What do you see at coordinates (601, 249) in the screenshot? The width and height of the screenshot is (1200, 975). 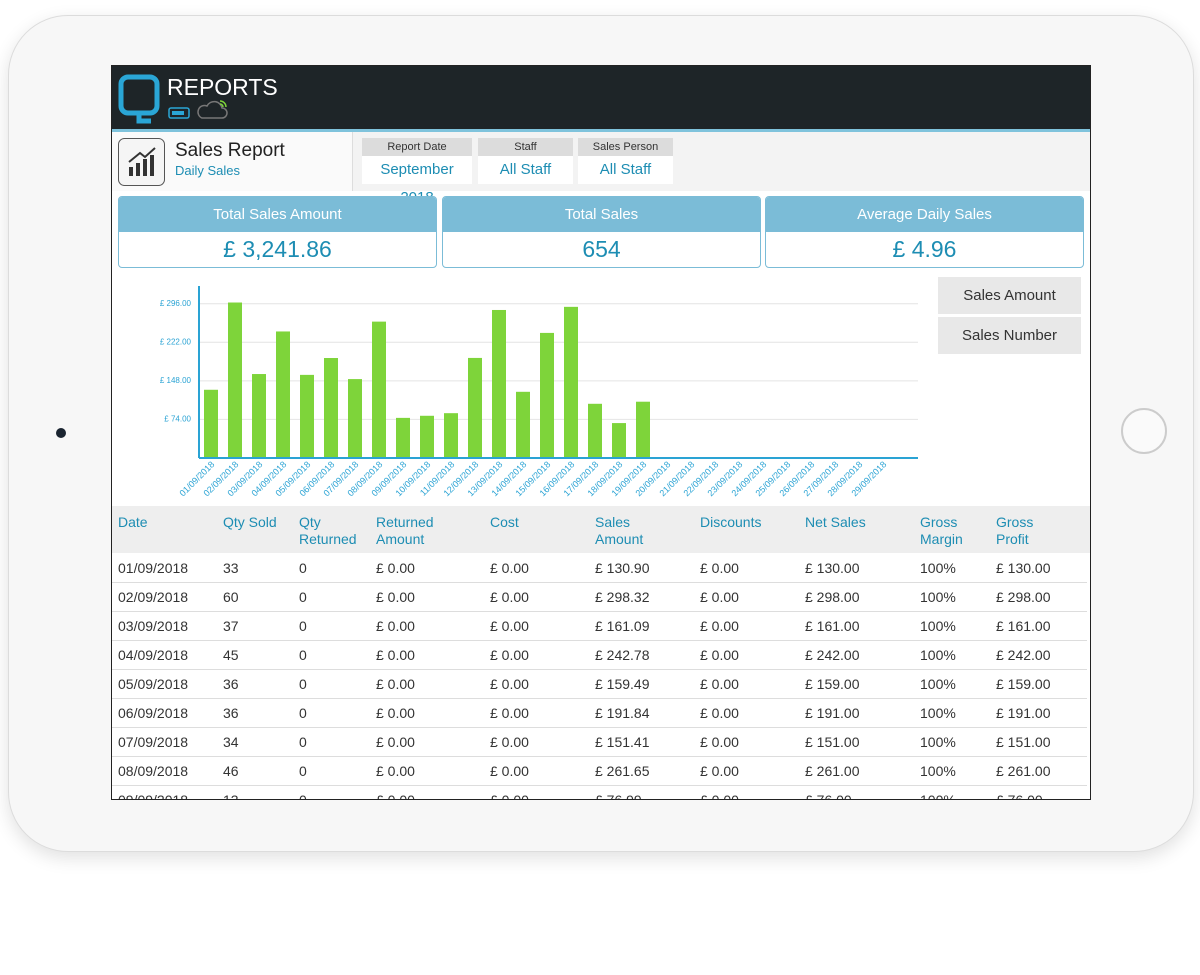 I see `summary-value: 654` at bounding box center [601, 249].